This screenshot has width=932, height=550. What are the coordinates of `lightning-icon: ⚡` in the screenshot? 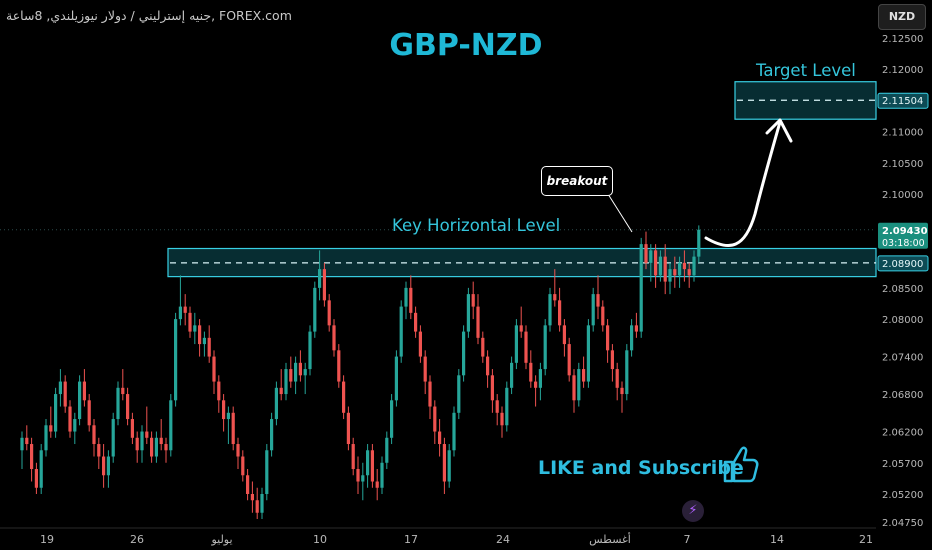 It's located at (693, 511).